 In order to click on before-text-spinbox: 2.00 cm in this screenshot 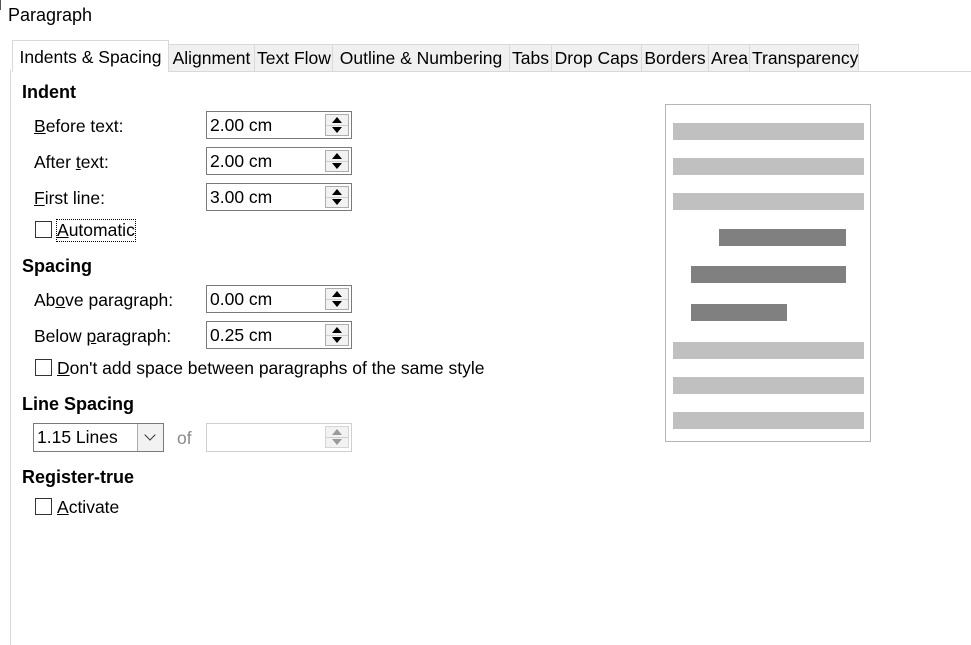, I will do `click(279, 125)`.